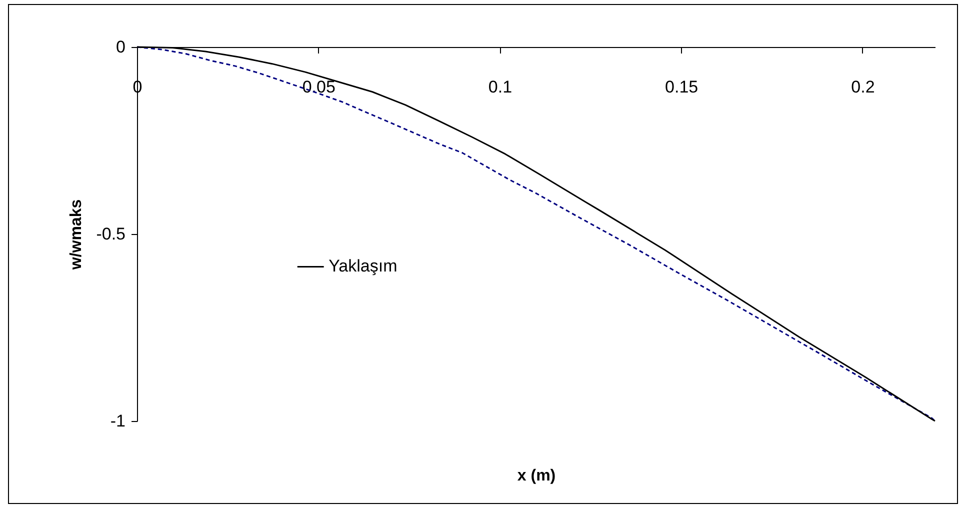  Describe the element at coordinates (121, 47) in the screenshot. I see `y-tick-label: 0` at that location.